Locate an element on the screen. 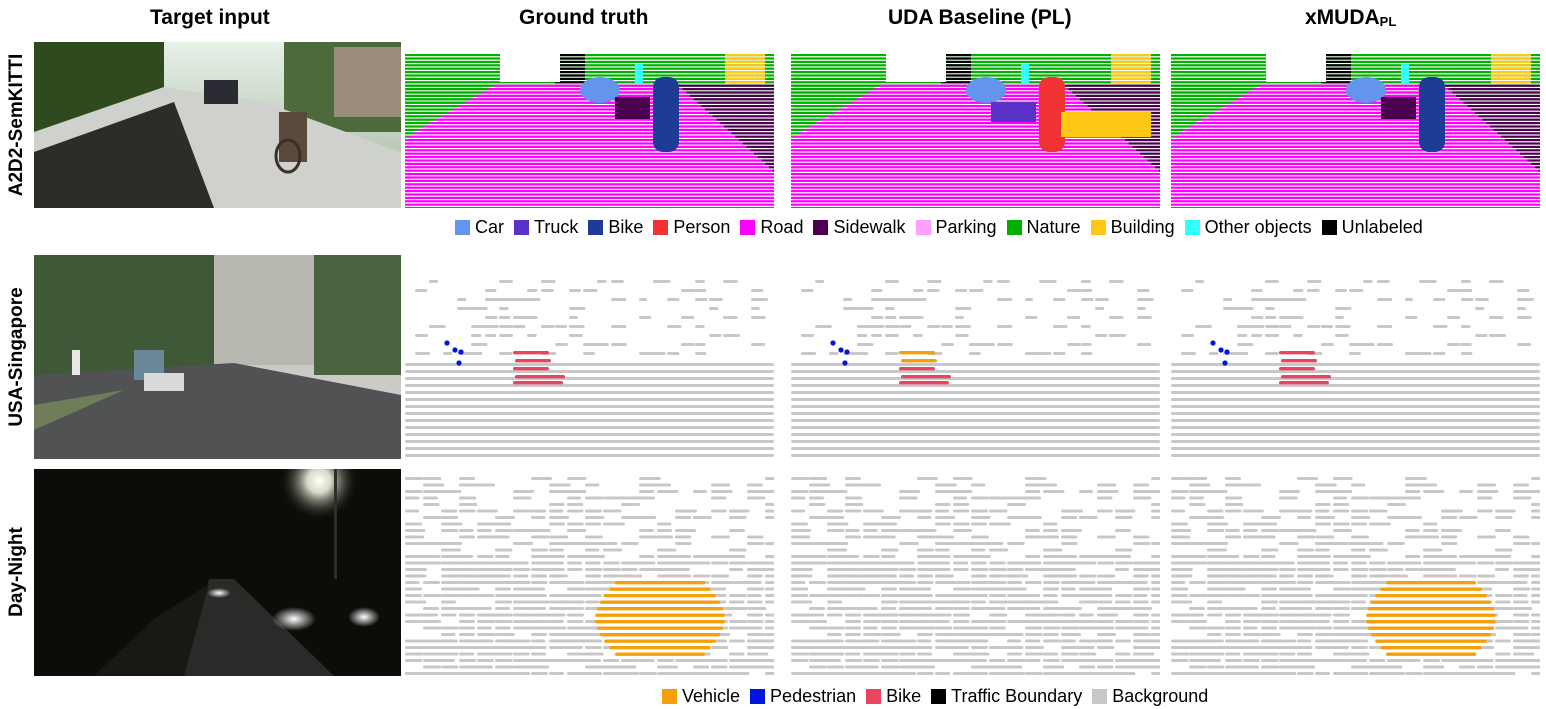 The height and width of the screenshot is (709, 1546). legend-item-sidewalk: Sidewalk is located at coordinates (859, 227).